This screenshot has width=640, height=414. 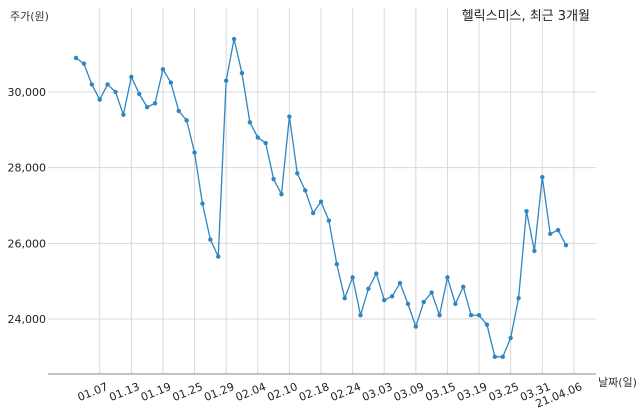 What do you see at coordinates (93, 392) in the screenshot?
I see `x-tick-label: 01.07` at bounding box center [93, 392].